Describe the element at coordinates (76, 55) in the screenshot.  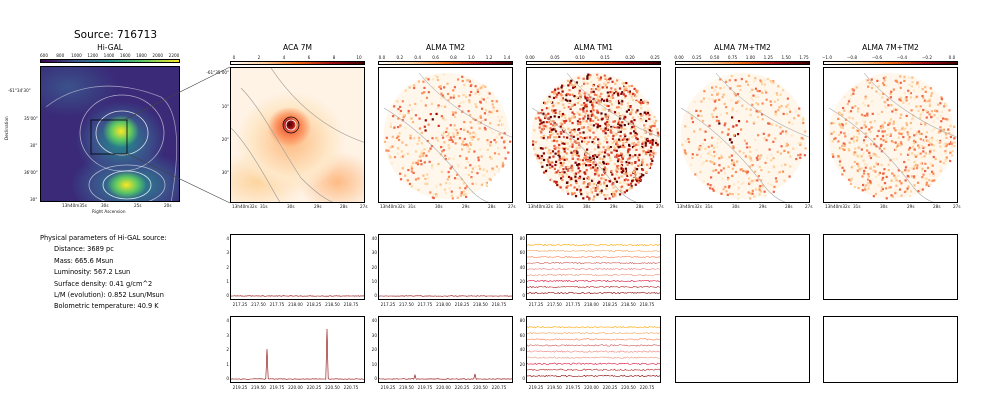
I see `colorbar-tick: 1000` at that location.